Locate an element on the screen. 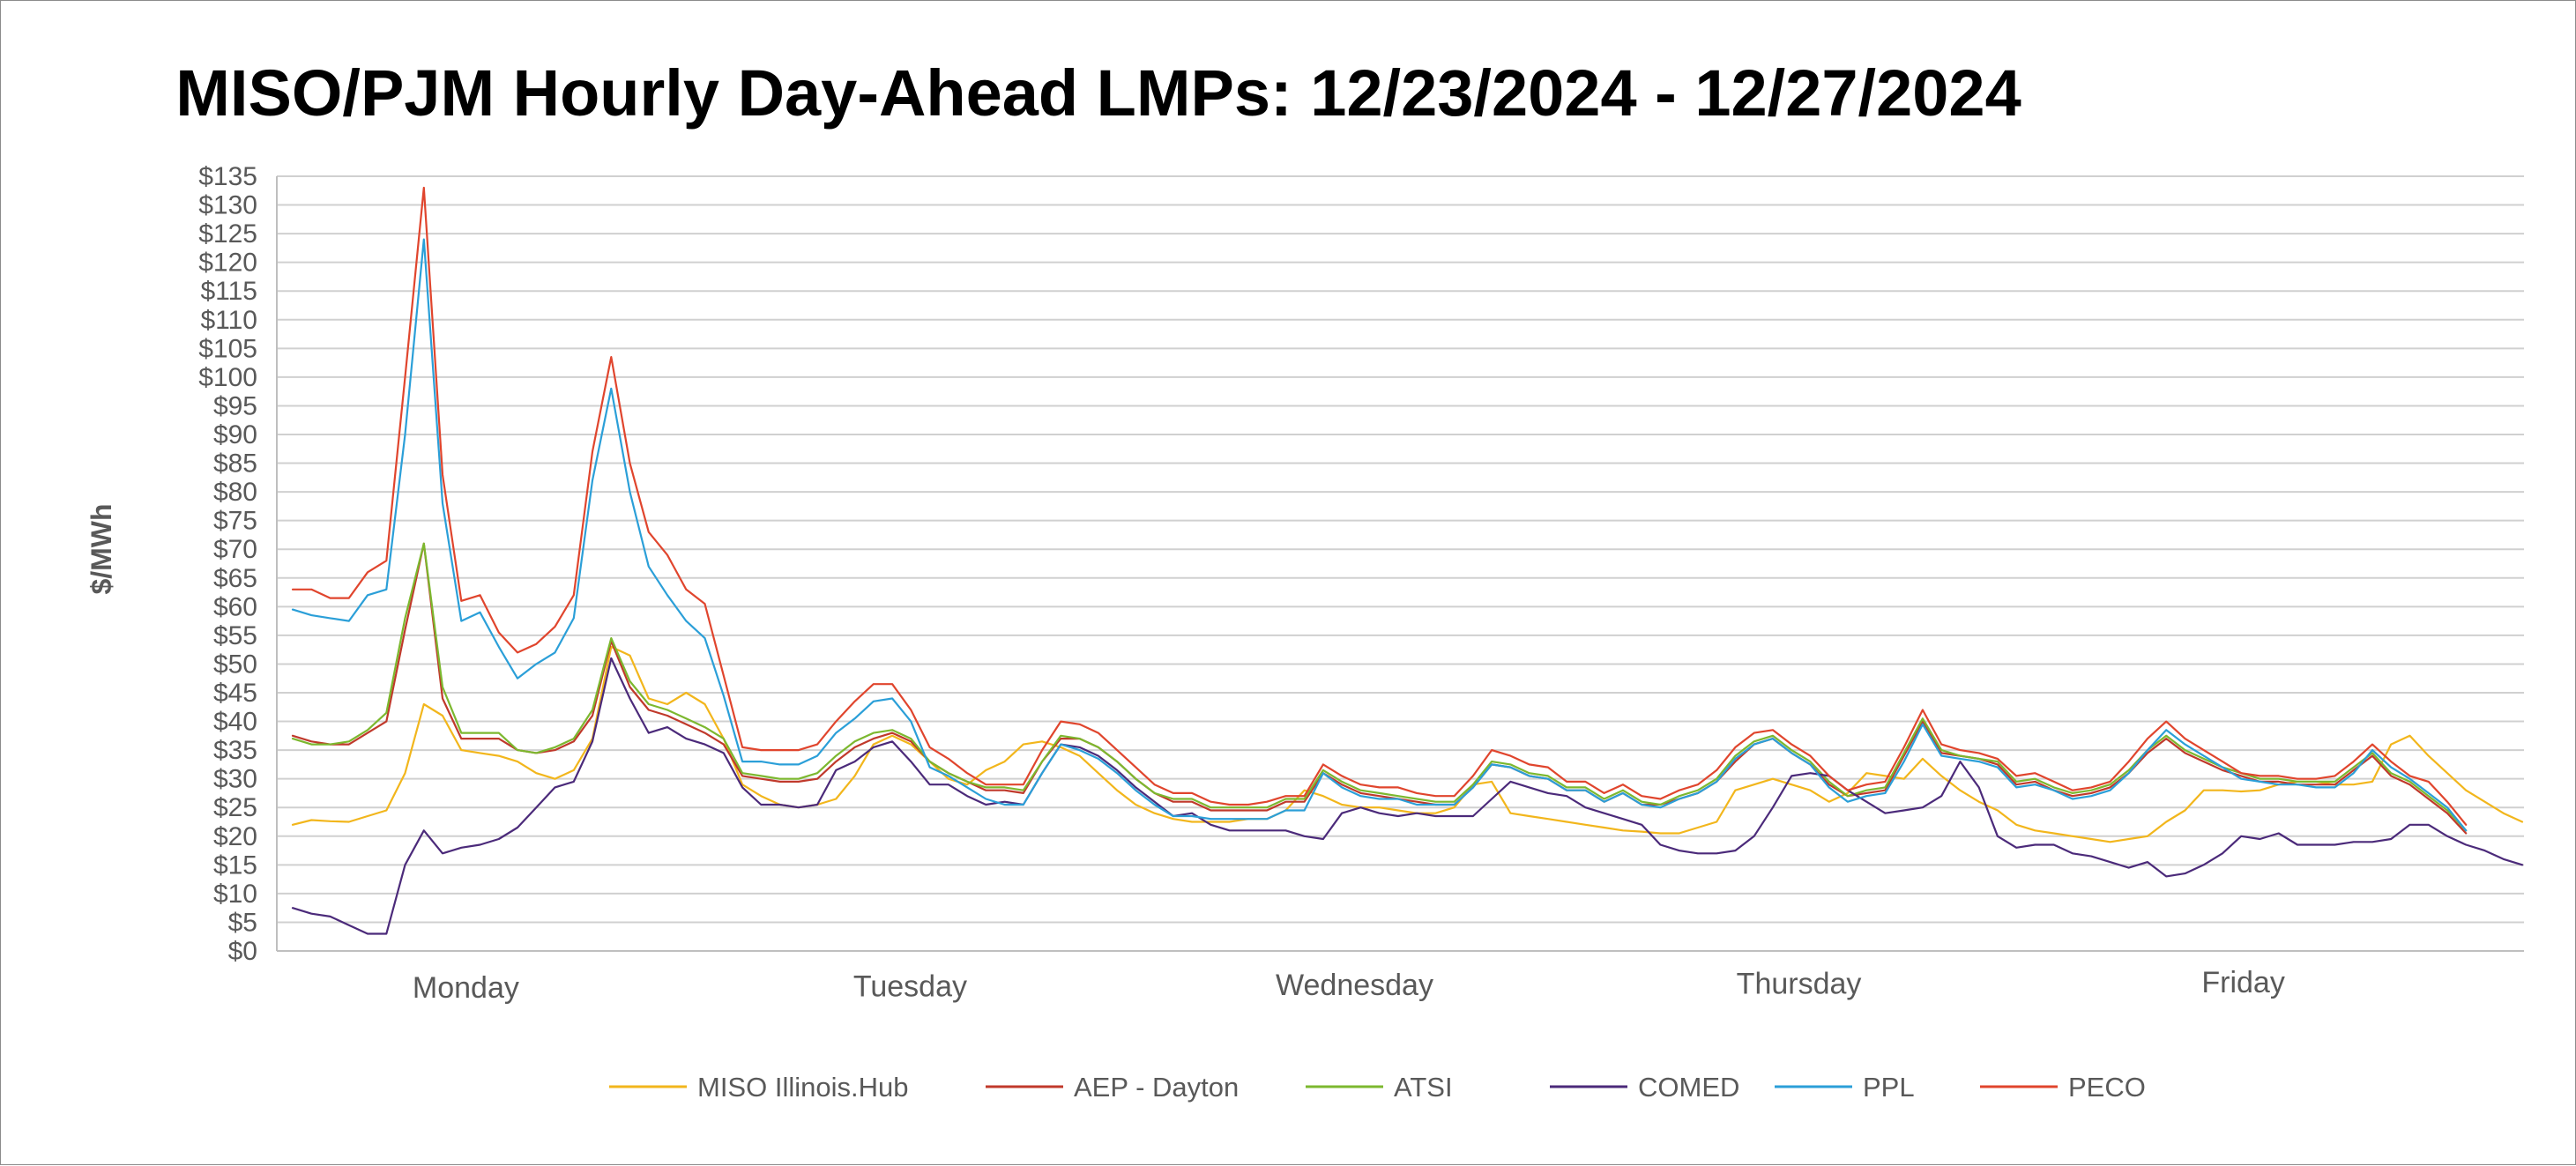 This screenshot has width=2576, height=1166. y-tick-label: $40 is located at coordinates (235, 722).